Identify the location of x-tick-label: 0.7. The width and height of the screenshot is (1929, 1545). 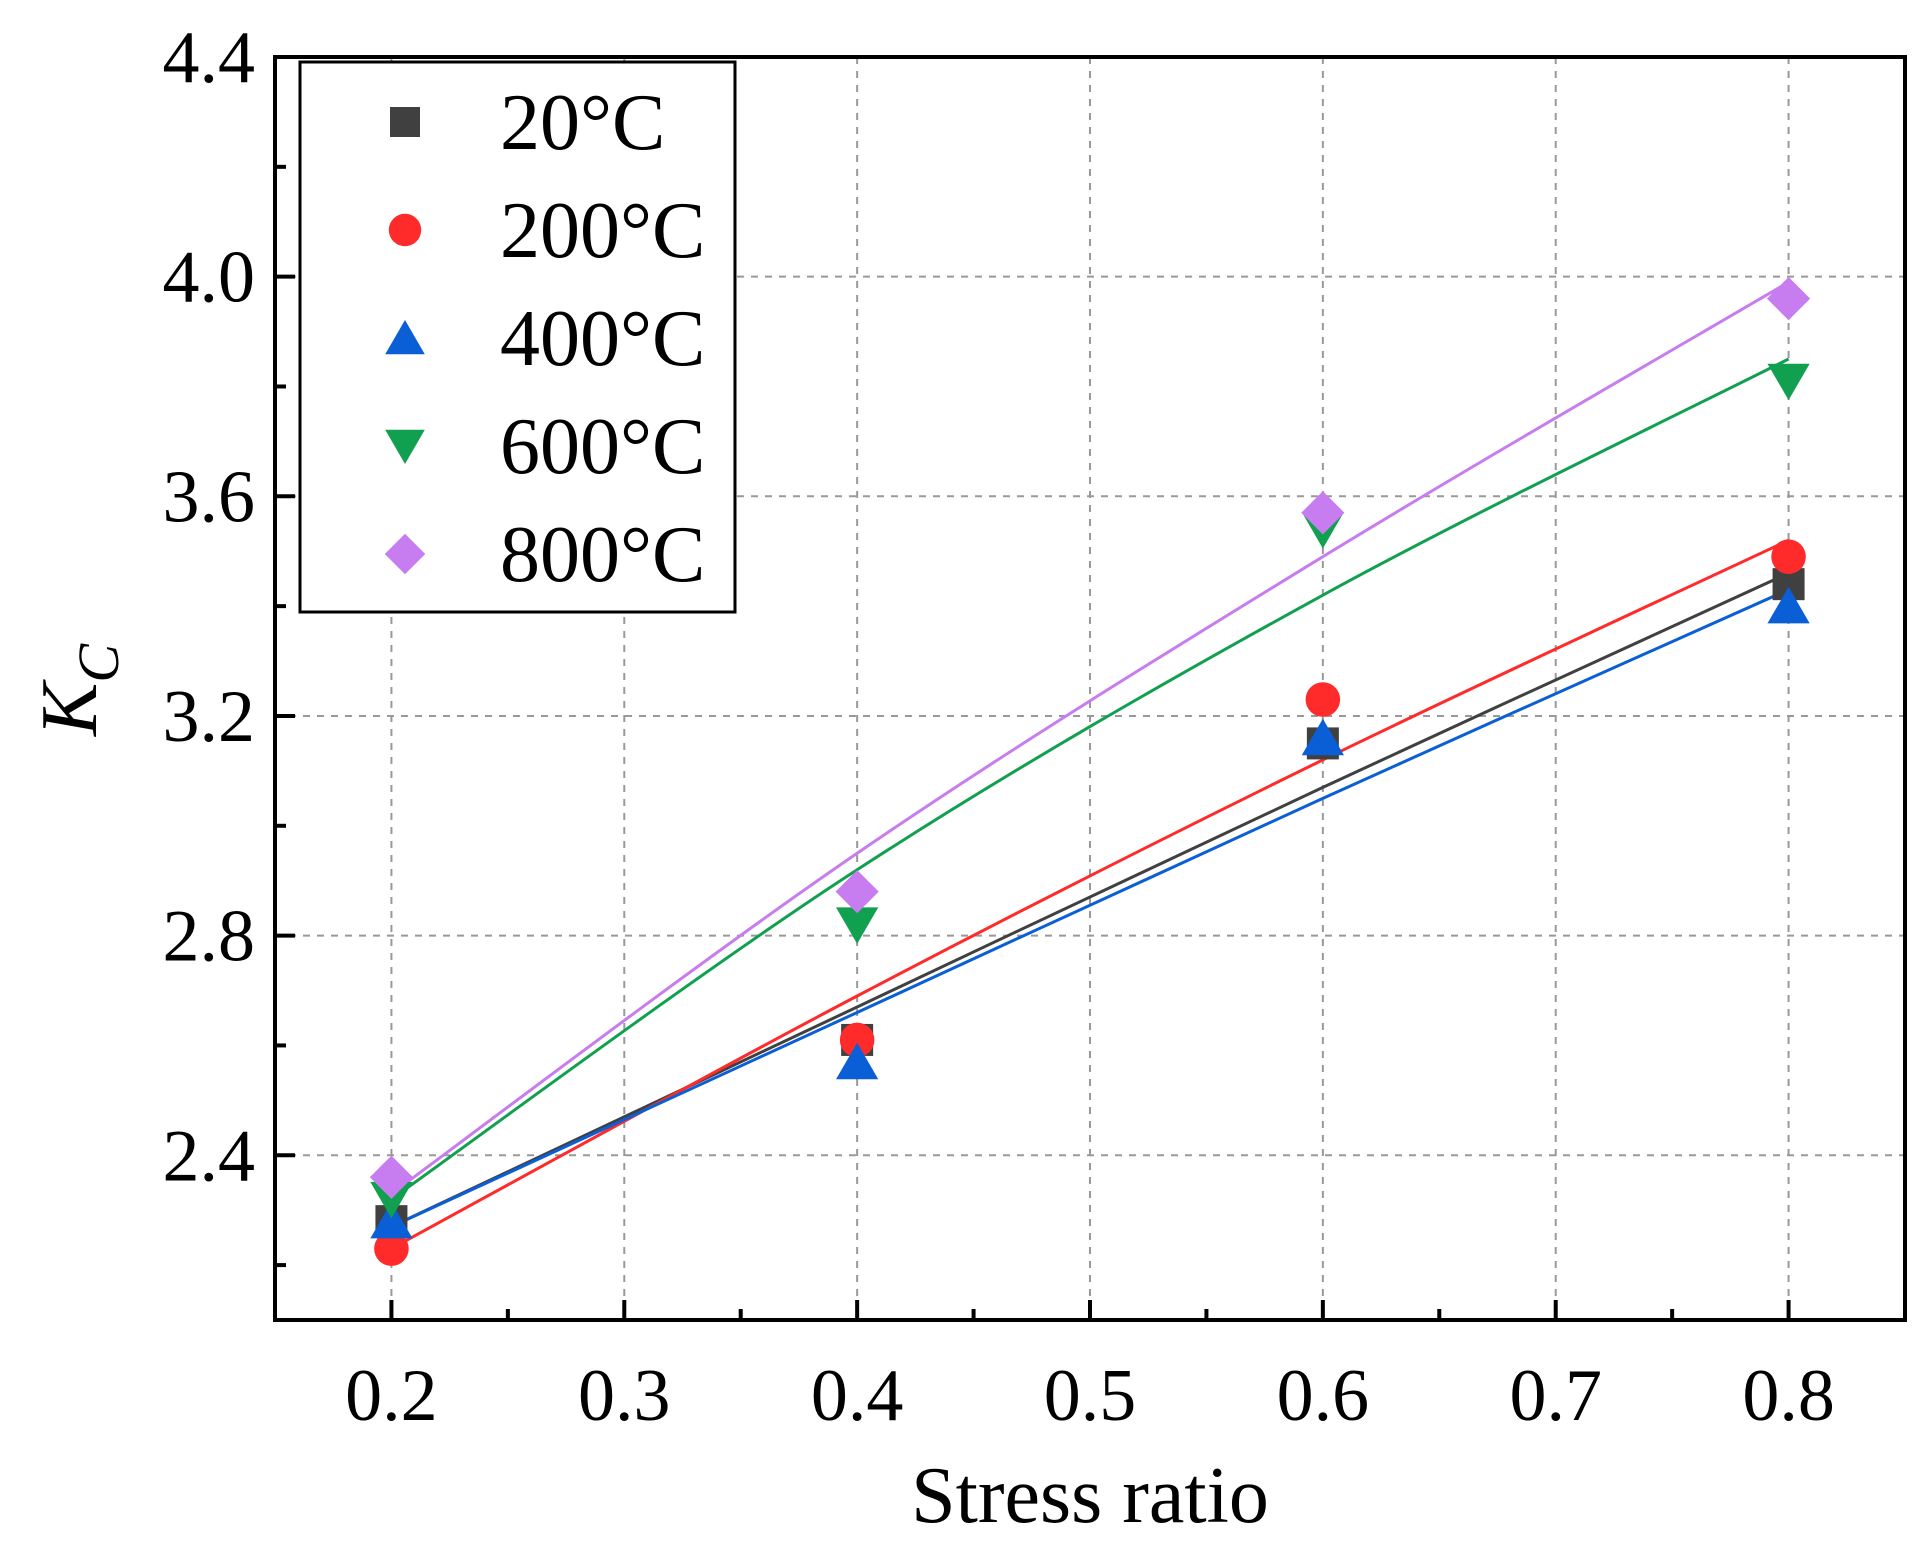
(1555, 1396).